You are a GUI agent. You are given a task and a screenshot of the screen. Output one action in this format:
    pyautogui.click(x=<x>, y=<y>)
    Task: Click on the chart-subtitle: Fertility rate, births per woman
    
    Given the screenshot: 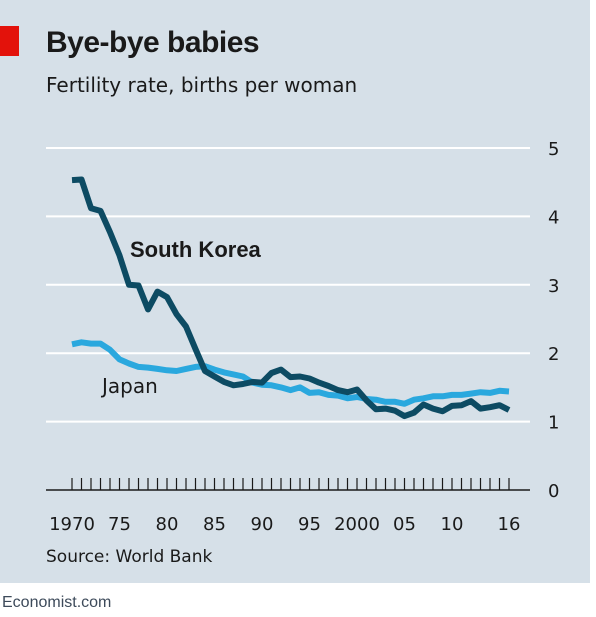 What is the action you would take?
    pyautogui.click(x=202, y=85)
    